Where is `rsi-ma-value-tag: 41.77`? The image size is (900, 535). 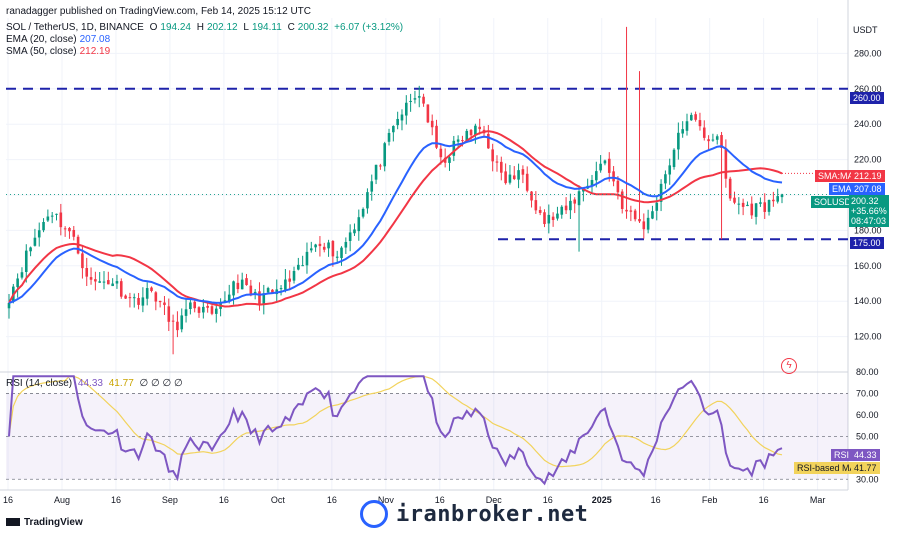 rsi-ma-value-tag: 41.77 is located at coordinates (865, 468).